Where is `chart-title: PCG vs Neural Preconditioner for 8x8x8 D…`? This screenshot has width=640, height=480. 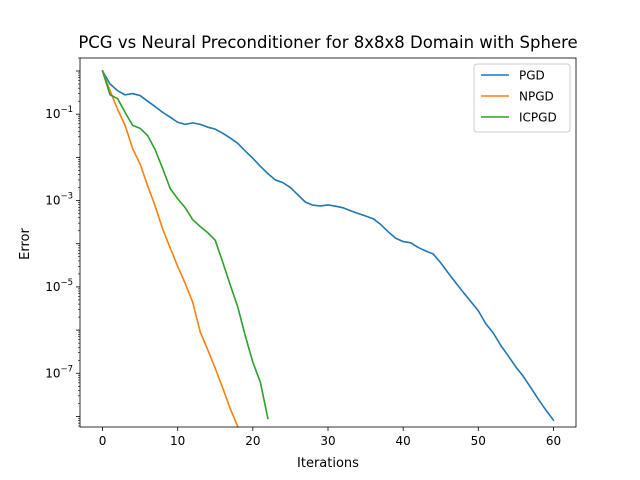
chart-title: PCG vs Neural Preconditioner for 8x8x8 D… is located at coordinates (327, 42).